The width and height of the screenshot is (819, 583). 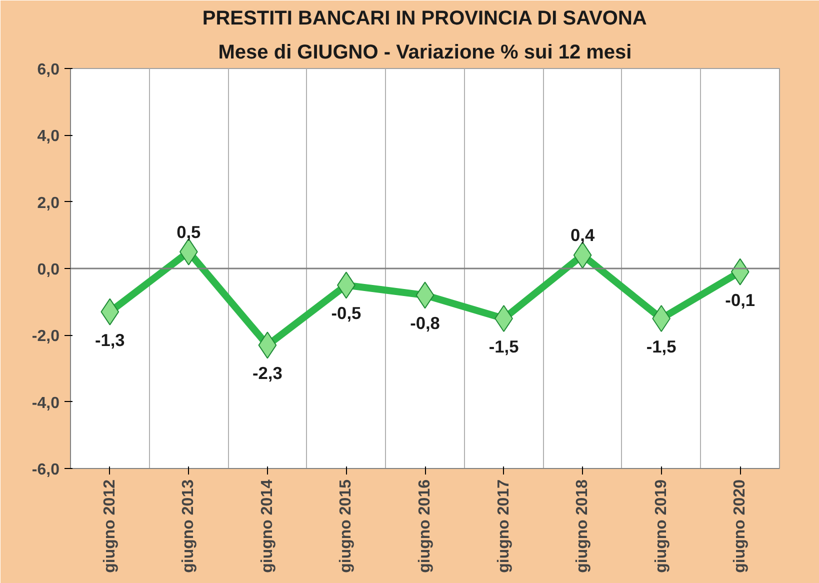 I want to click on x-tick-label: giugno 2018, so click(x=583, y=526).